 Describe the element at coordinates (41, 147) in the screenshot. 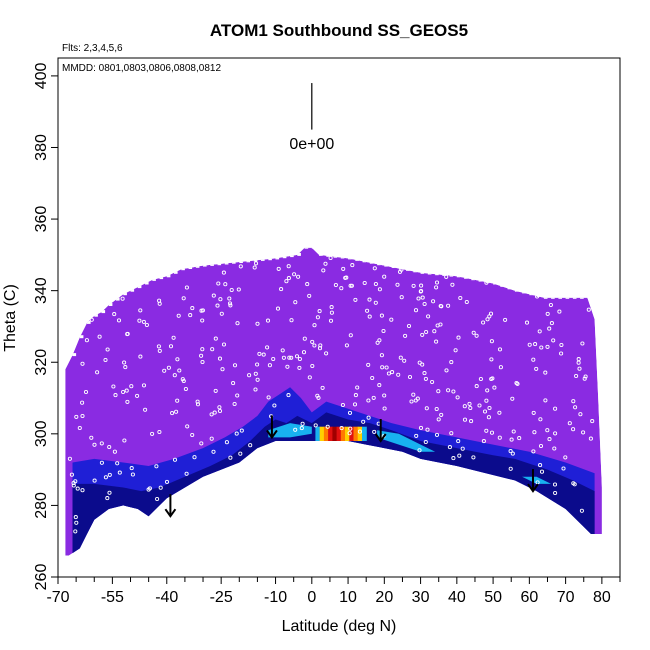

I see `y-tick-label: 380` at that location.